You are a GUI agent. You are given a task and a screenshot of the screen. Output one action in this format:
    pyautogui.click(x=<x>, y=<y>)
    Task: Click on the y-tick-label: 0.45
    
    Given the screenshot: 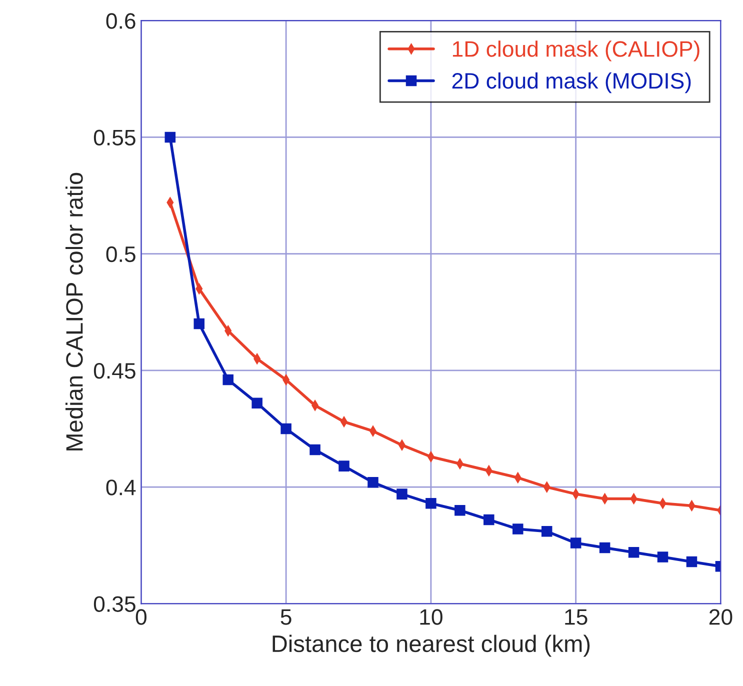 What is the action you would take?
    pyautogui.click(x=115, y=370)
    